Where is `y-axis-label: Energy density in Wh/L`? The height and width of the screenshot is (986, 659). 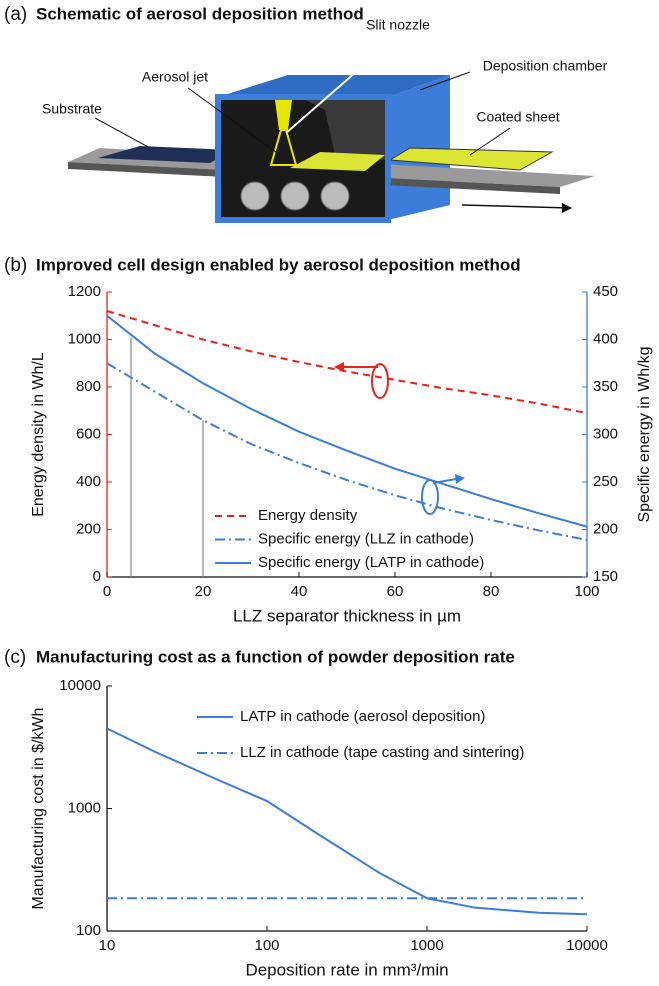 y-axis-label: Energy density in Wh/L is located at coordinates (38, 434).